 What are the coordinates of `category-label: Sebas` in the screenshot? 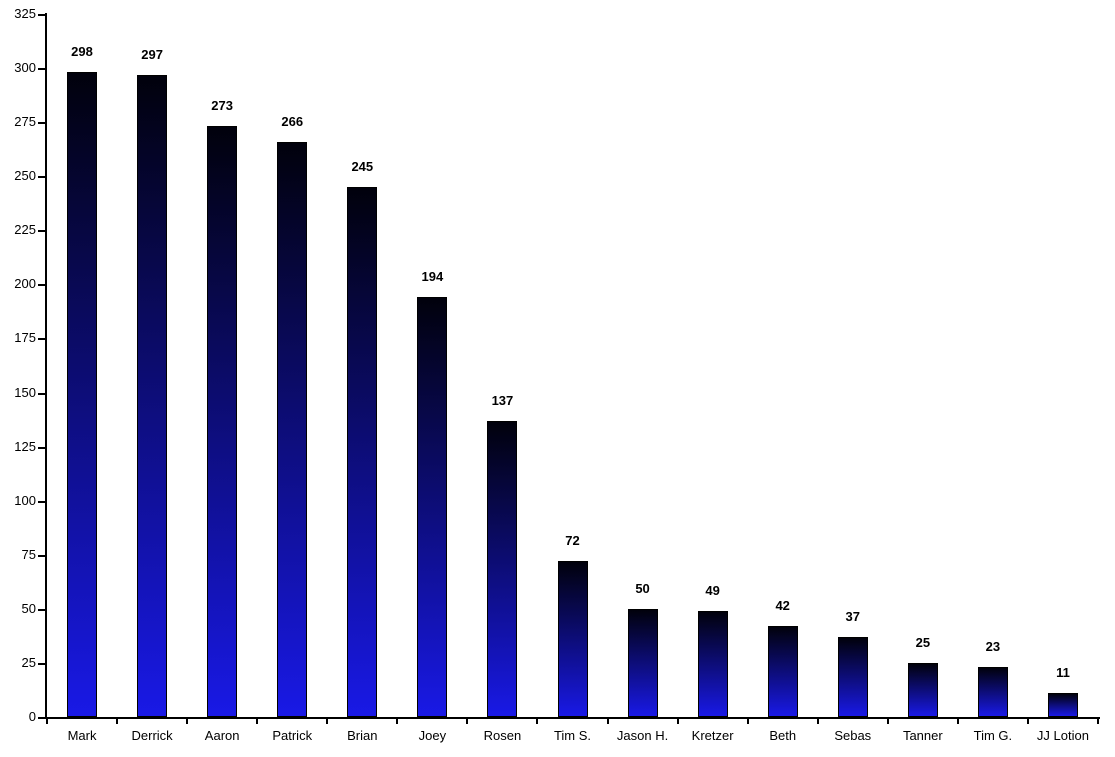 It's located at (853, 735).